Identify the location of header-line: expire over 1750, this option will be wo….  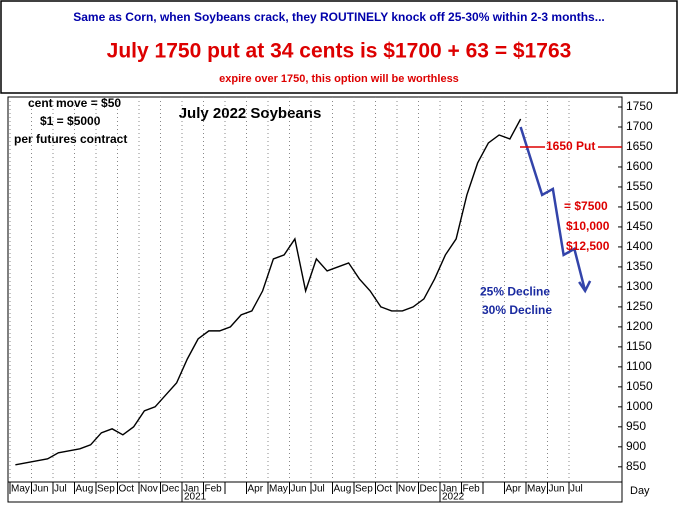
(339, 79).